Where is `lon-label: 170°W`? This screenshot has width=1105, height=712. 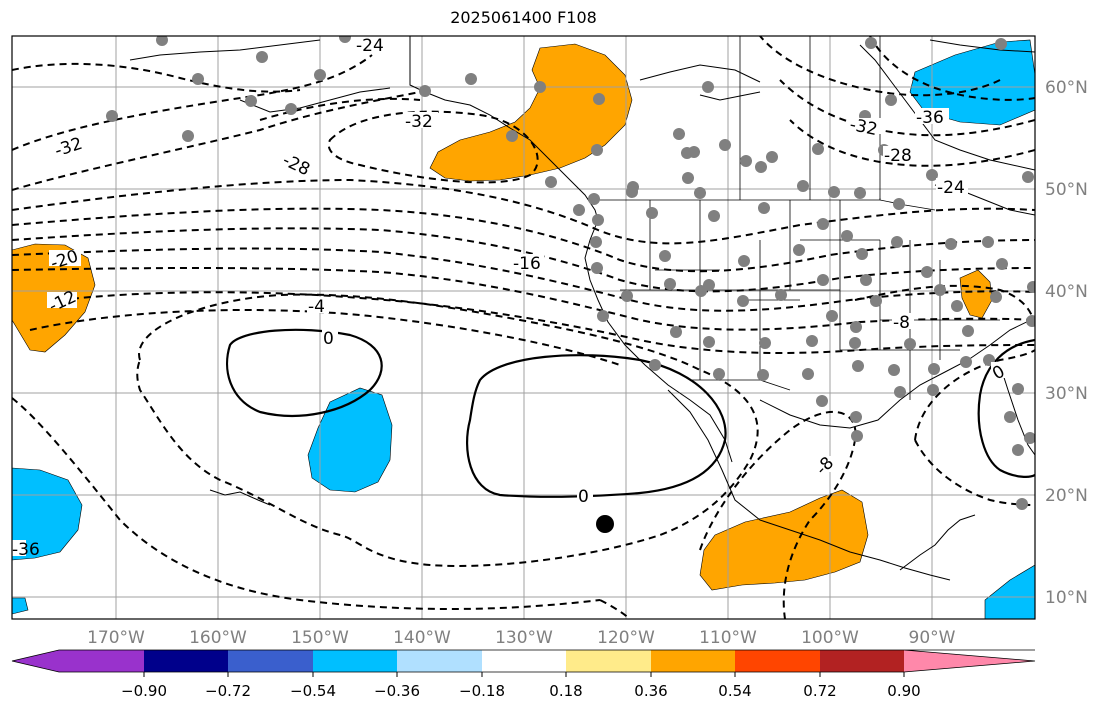 lon-label: 170°W is located at coordinates (116, 638).